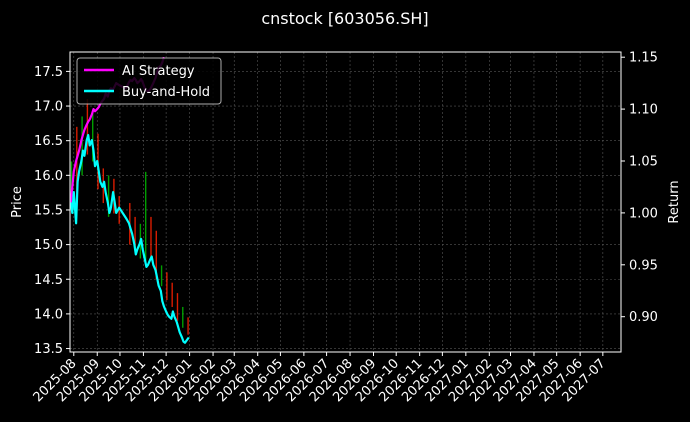  I want to click on y-left-tick-label: 14.5, so click(48, 280).